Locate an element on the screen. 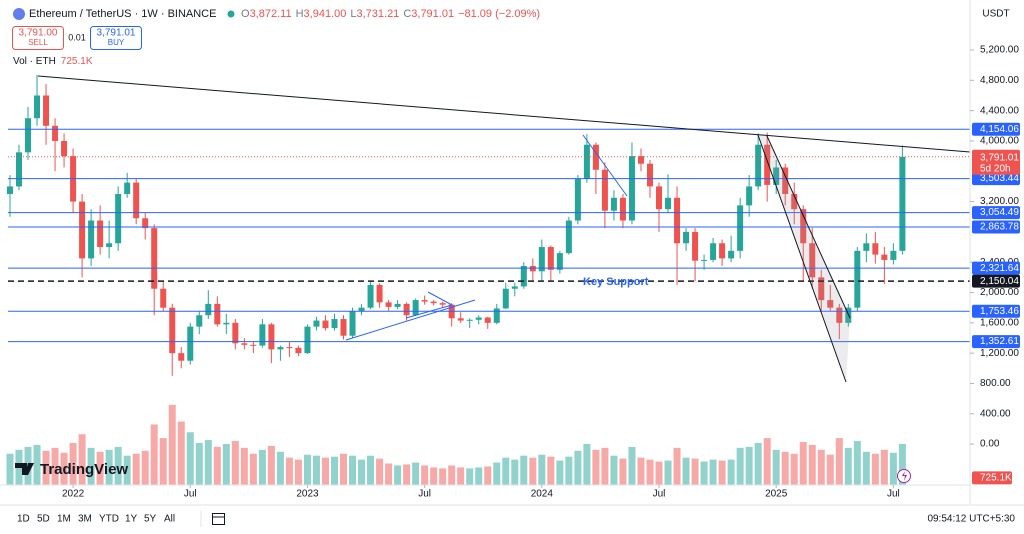  watermark-text: TradingView is located at coordinates (84, 469).